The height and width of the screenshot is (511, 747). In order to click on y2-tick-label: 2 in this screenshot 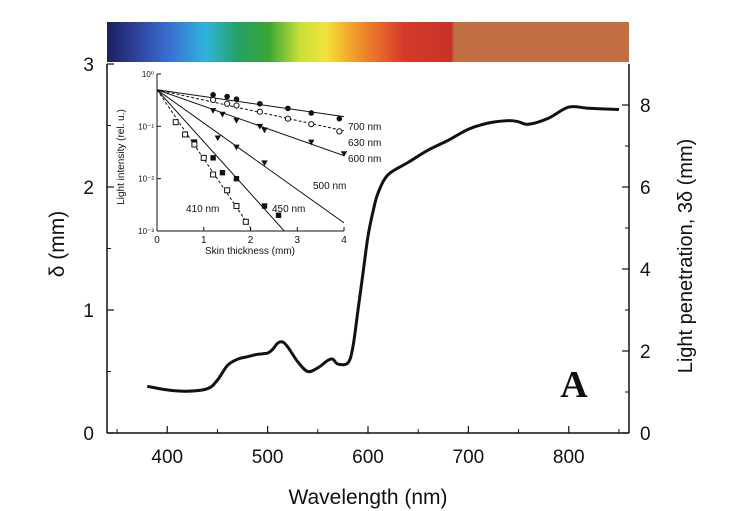, I will do `click(645, 352)`.